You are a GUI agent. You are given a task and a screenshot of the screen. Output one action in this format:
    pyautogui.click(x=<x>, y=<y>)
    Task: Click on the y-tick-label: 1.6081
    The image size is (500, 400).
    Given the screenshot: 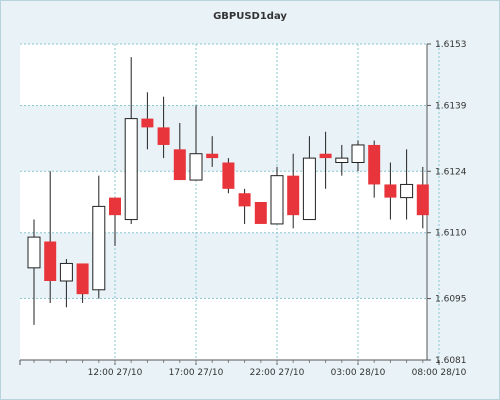 What is the action you would take?
    pyautogui.click(x=451, y=361)
    